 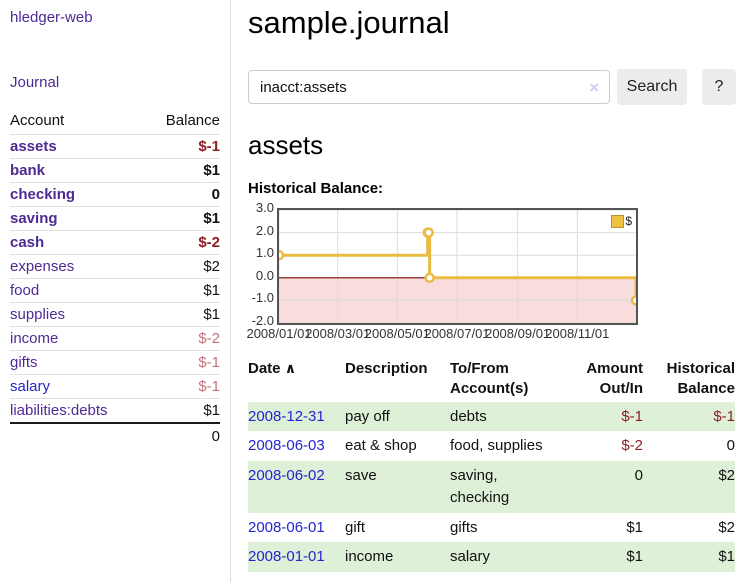 What do you see at coordinates (27, 242) in the screenshot?
I see `sidebar-account-cash: cash` at bounding box center [27, 242].